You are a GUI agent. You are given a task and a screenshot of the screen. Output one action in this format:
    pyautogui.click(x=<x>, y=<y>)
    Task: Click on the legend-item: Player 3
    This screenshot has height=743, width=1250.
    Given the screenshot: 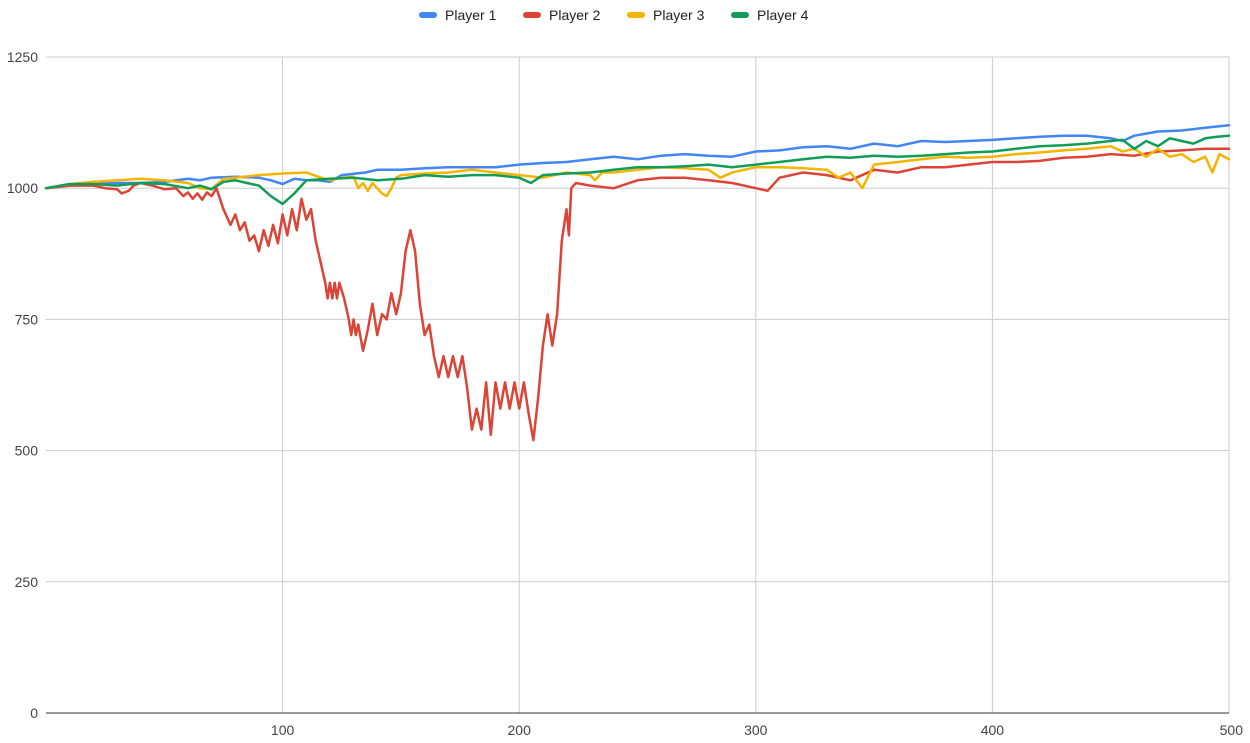 What is the action you would take?
    pyautogui.click(x=666, y=15)
    